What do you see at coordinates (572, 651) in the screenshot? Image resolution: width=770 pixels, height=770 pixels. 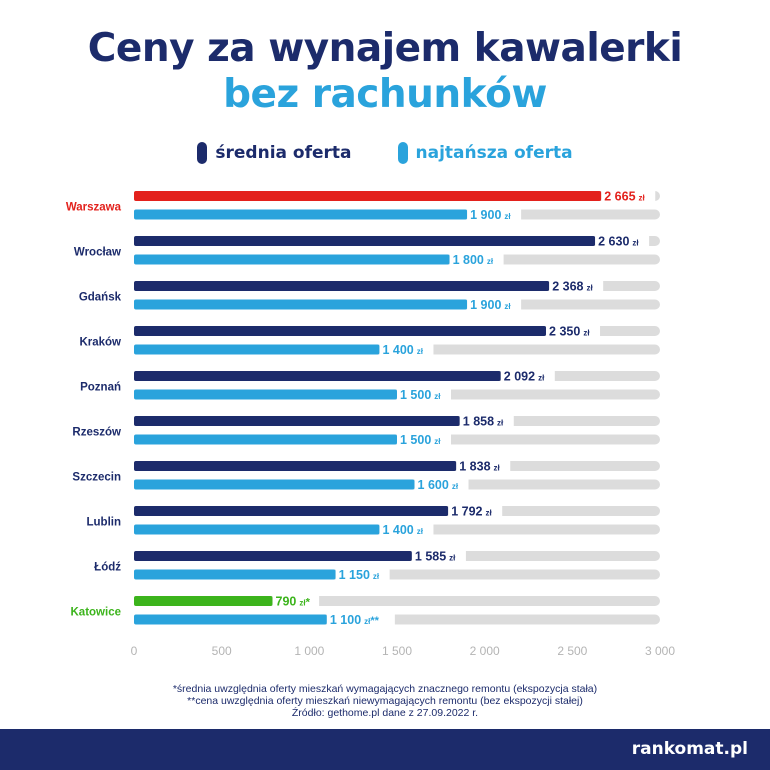 I see `x-tick-label: 2 500` at bounding box center [572, 651].